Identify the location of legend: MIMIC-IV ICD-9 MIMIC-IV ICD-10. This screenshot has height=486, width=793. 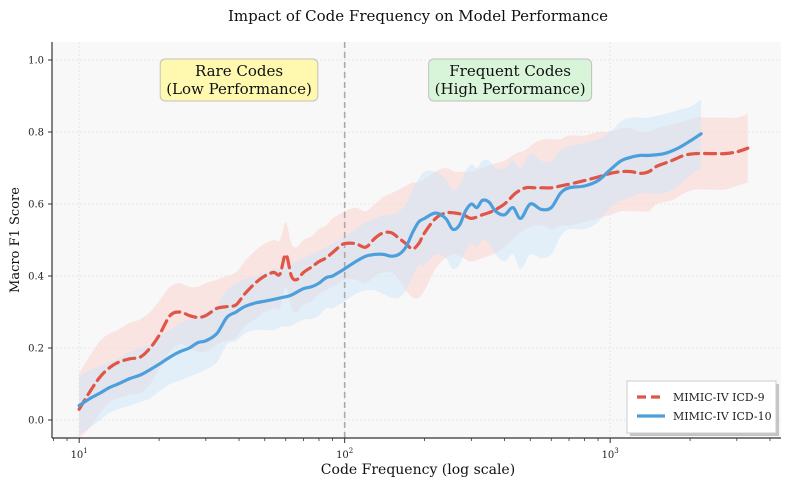
(702, 408).